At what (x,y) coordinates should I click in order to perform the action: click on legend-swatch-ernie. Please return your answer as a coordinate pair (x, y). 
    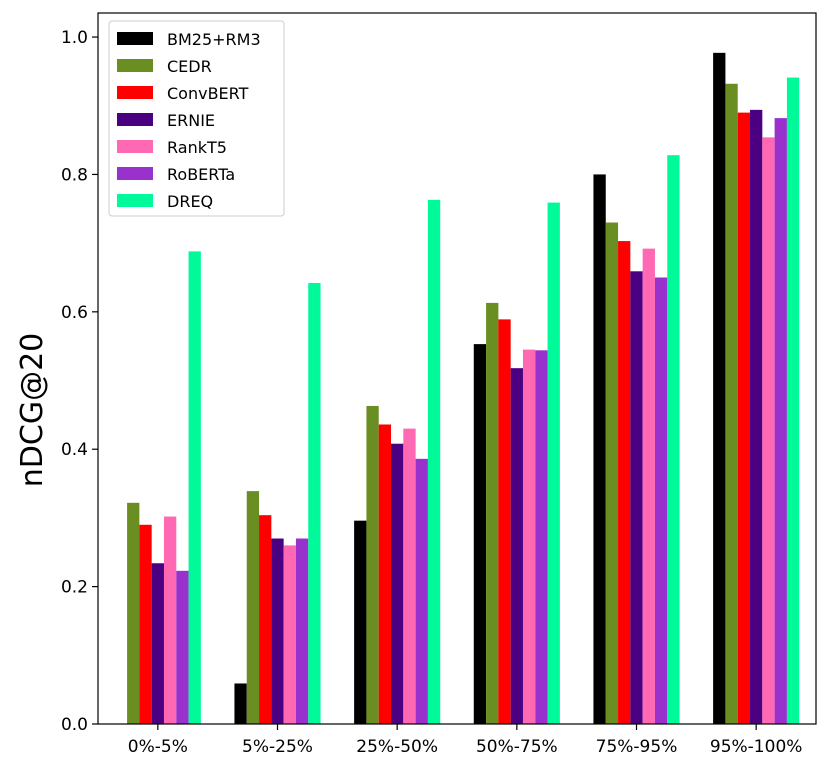
    Looking at the image, I should click on (135, 119).